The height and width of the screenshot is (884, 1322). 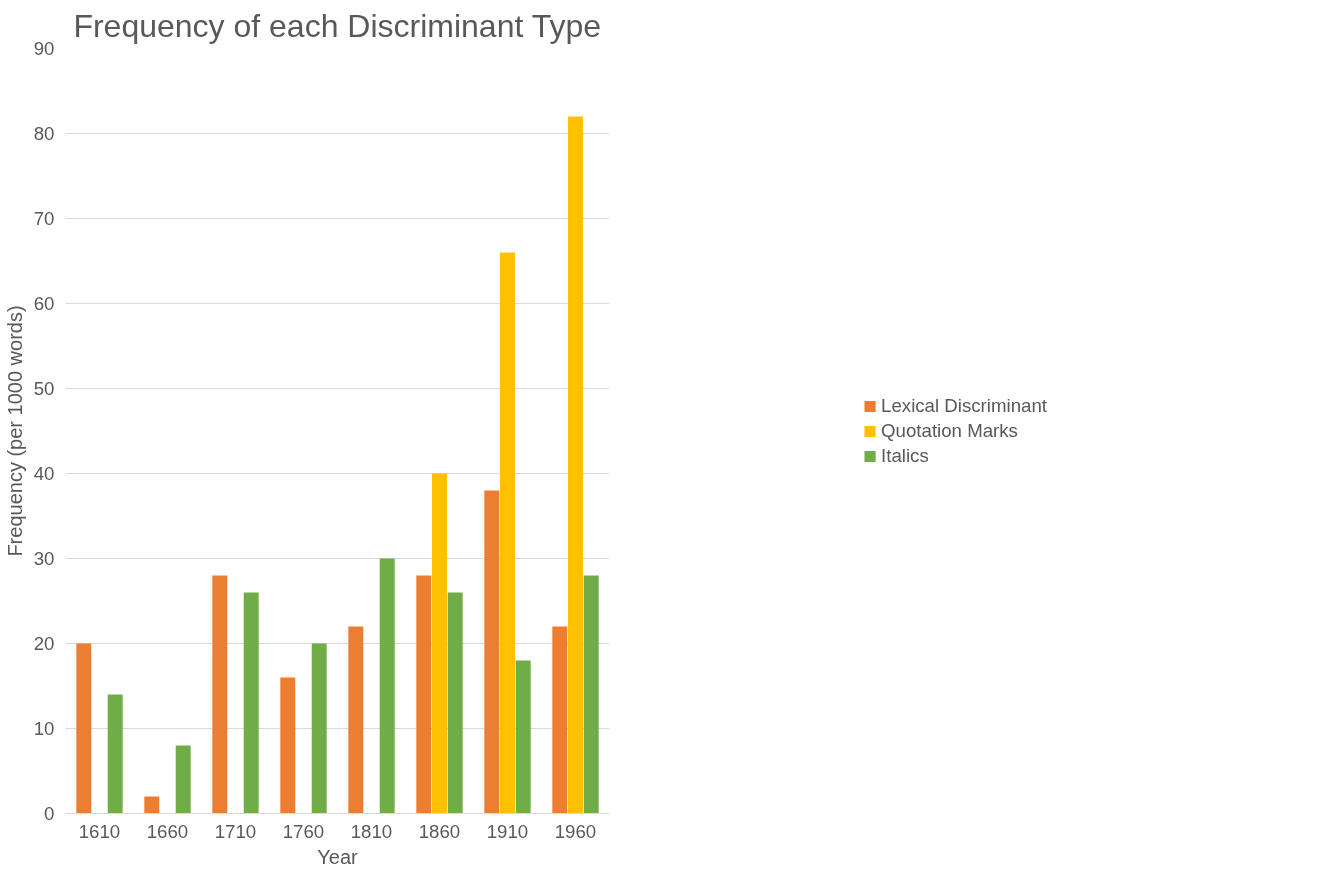 I want to click on y-tick-label: 60, so click(x=44, y=303).